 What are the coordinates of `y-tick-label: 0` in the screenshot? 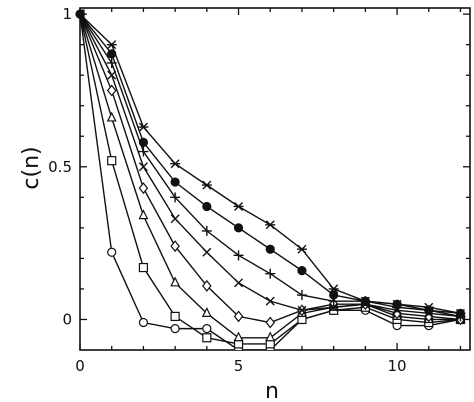 It's located at (67, 319).